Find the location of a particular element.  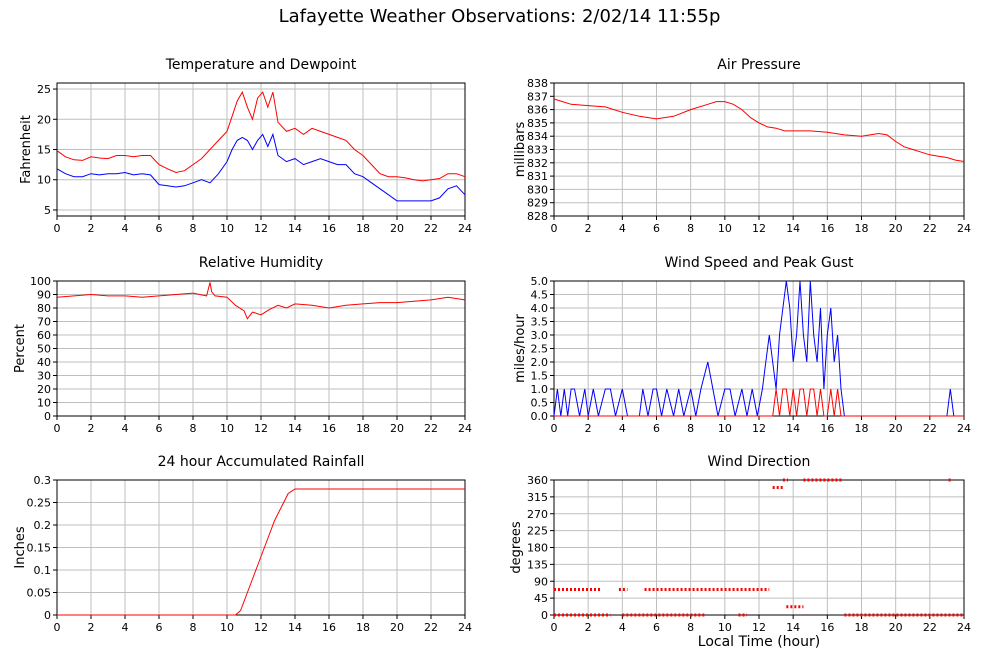

y-tick-label: 5 is located at coordinates (47, 210).